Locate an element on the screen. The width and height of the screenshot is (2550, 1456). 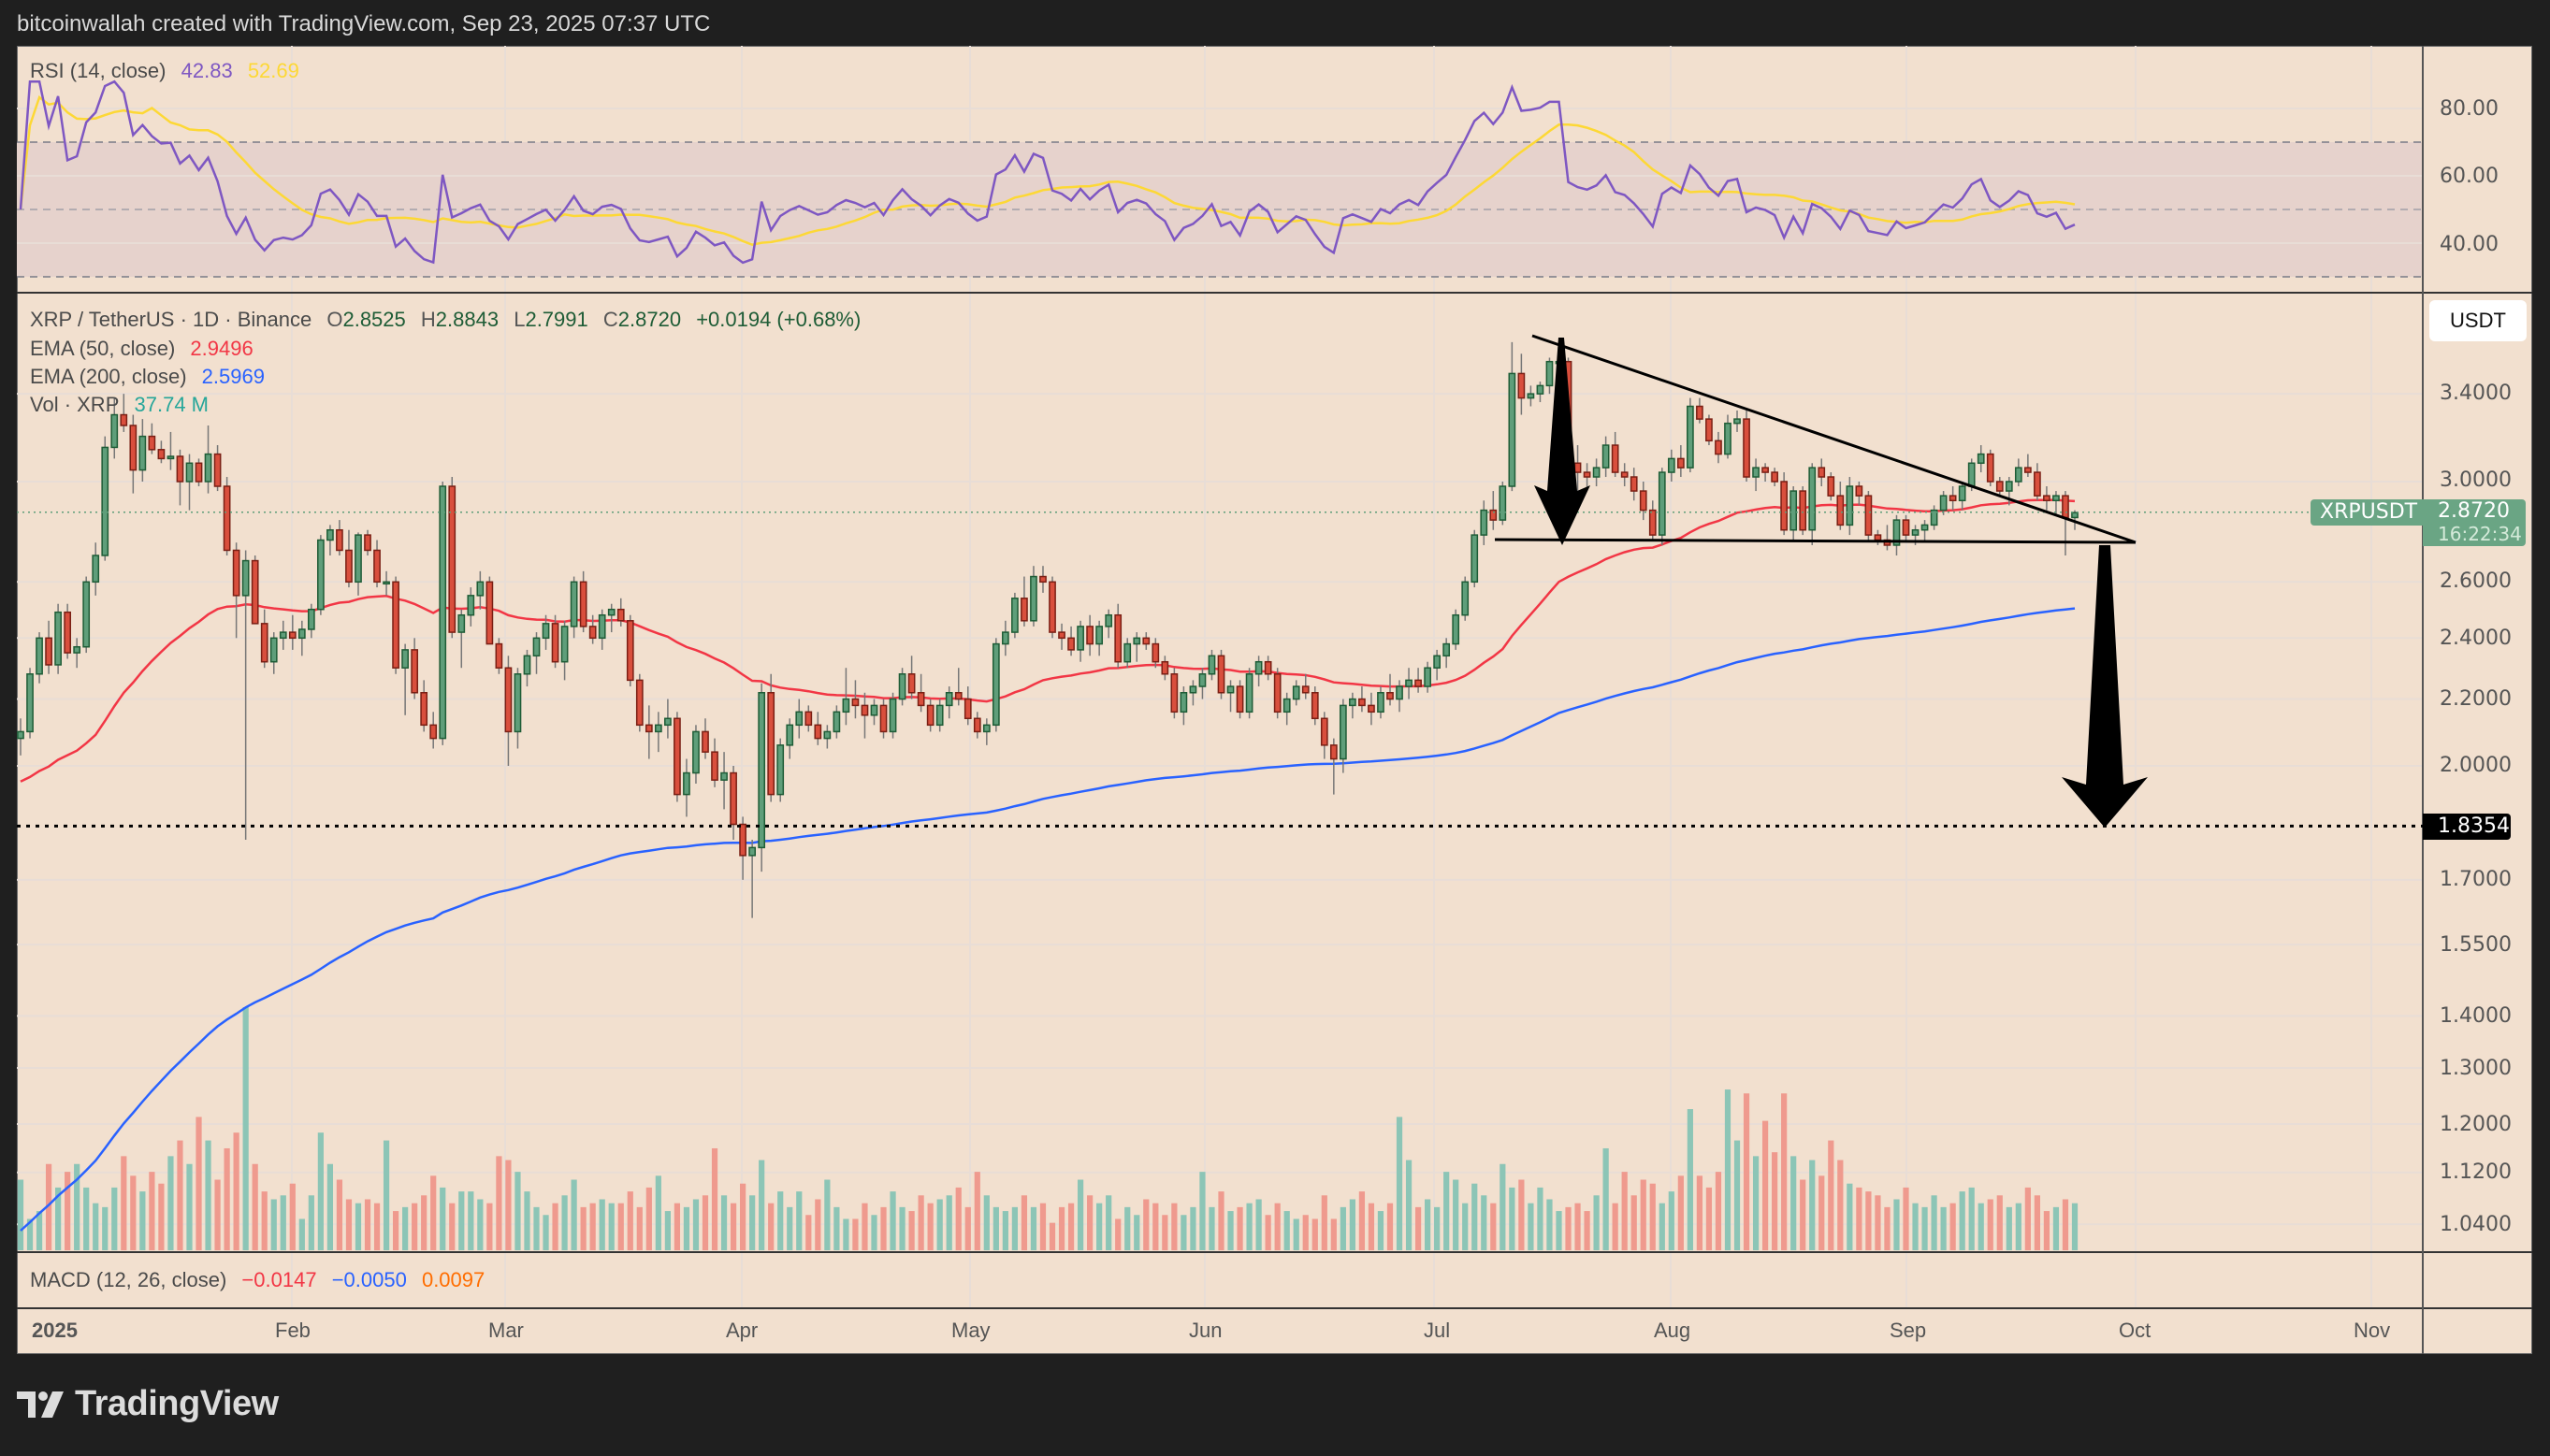
time-tick-year: 2025 is located at coordinates (55, 1330).